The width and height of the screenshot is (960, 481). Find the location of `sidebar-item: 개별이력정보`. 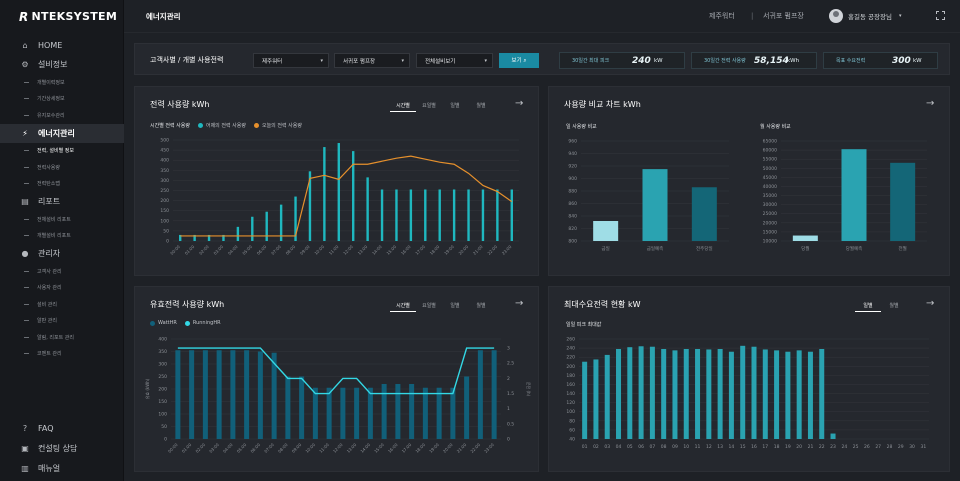

sidebar-item: 개별이력정보 is located at coordinates (62, 82).